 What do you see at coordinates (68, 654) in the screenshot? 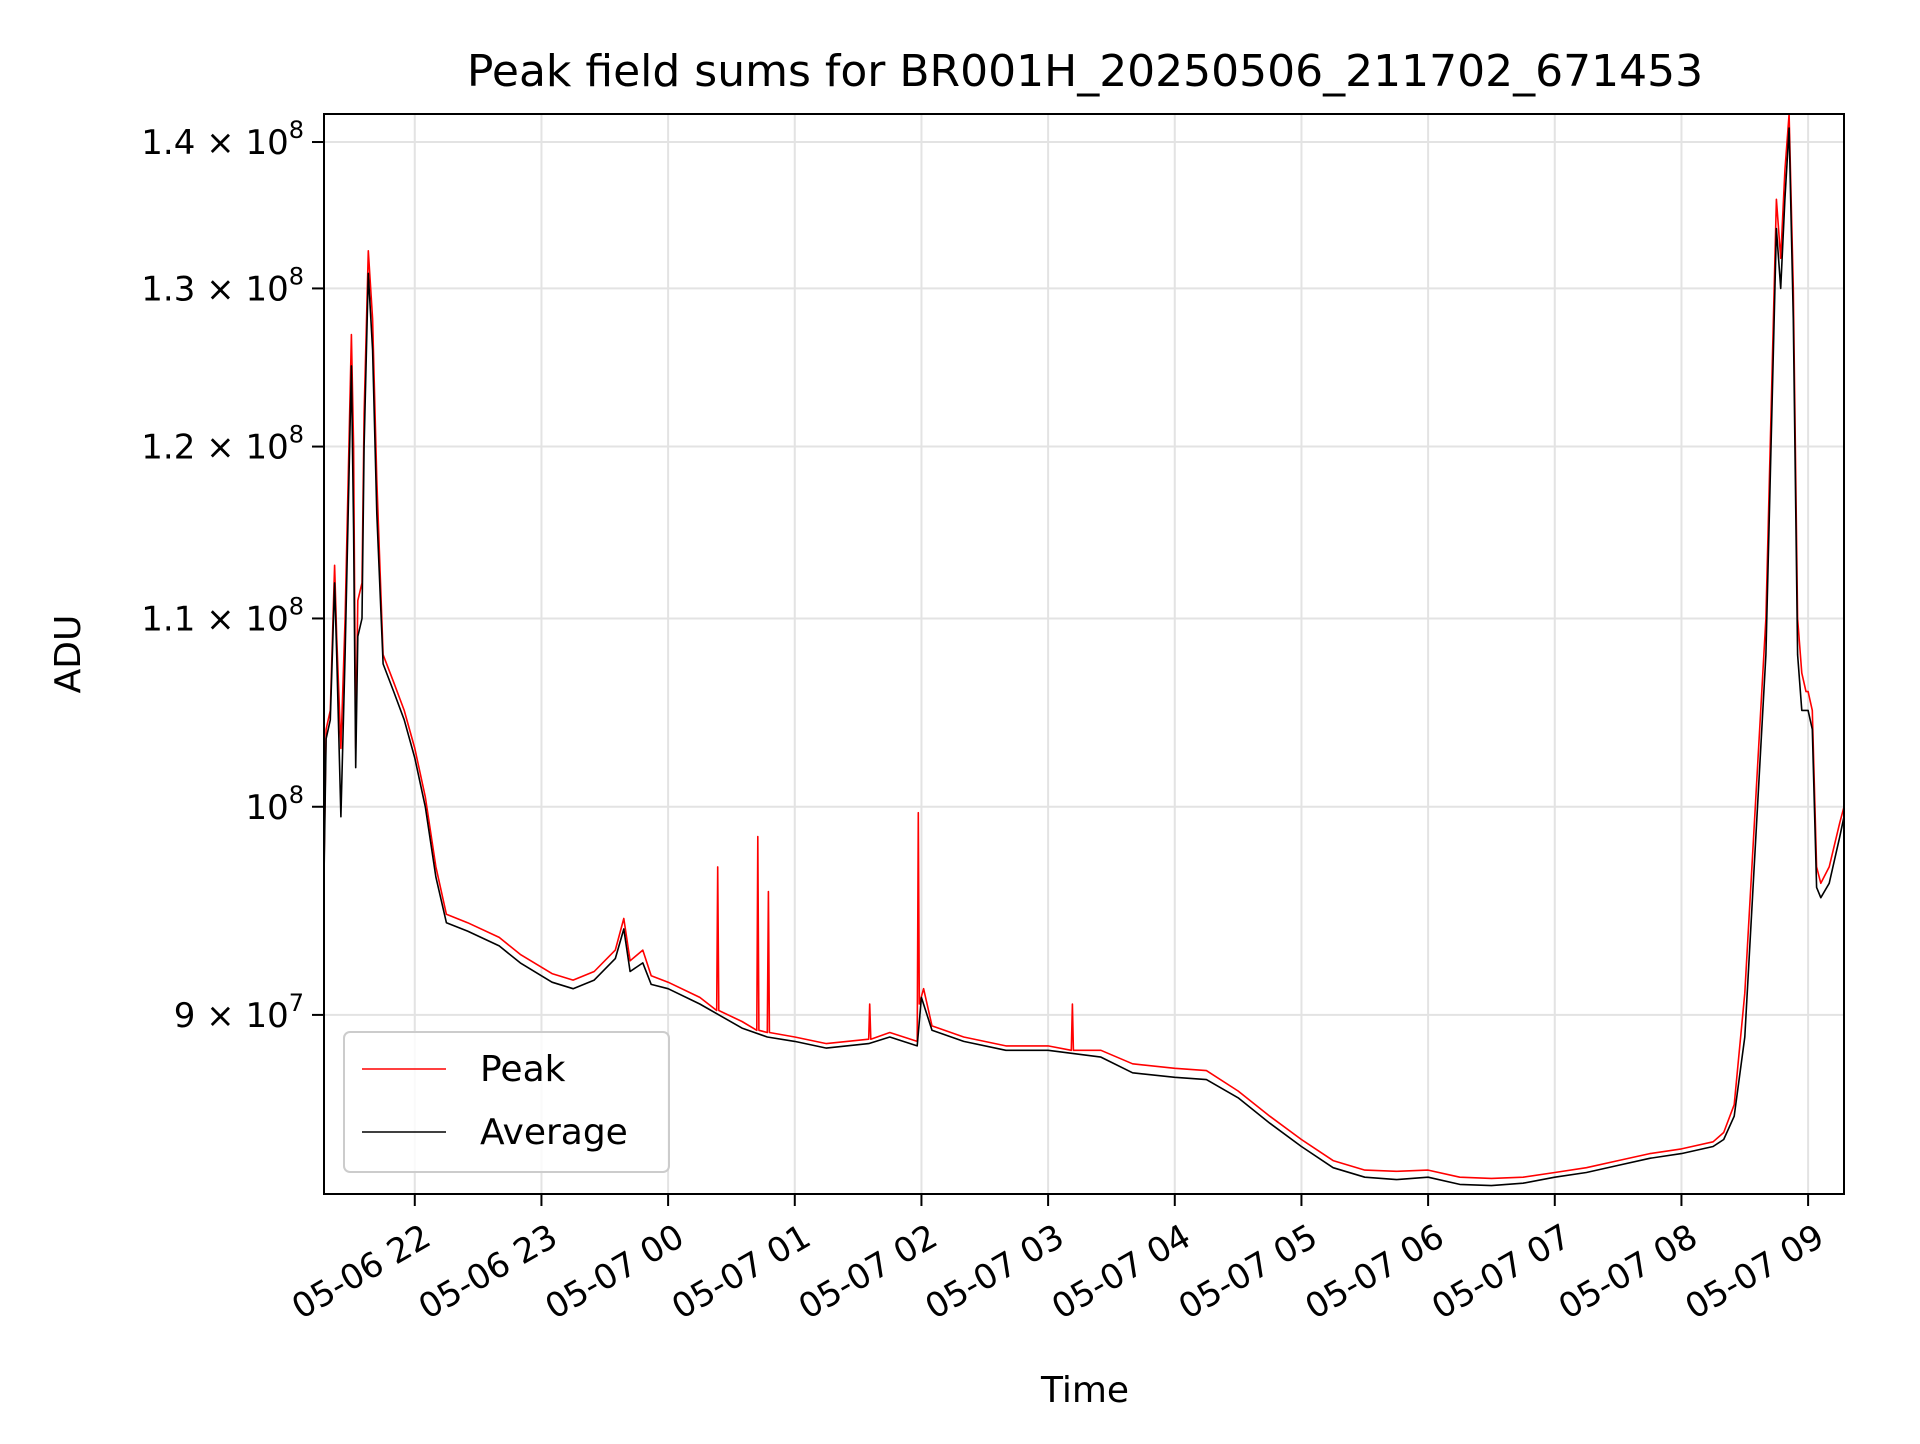
I see `y-axis-label: ADU` at bounding box center [68, 654].